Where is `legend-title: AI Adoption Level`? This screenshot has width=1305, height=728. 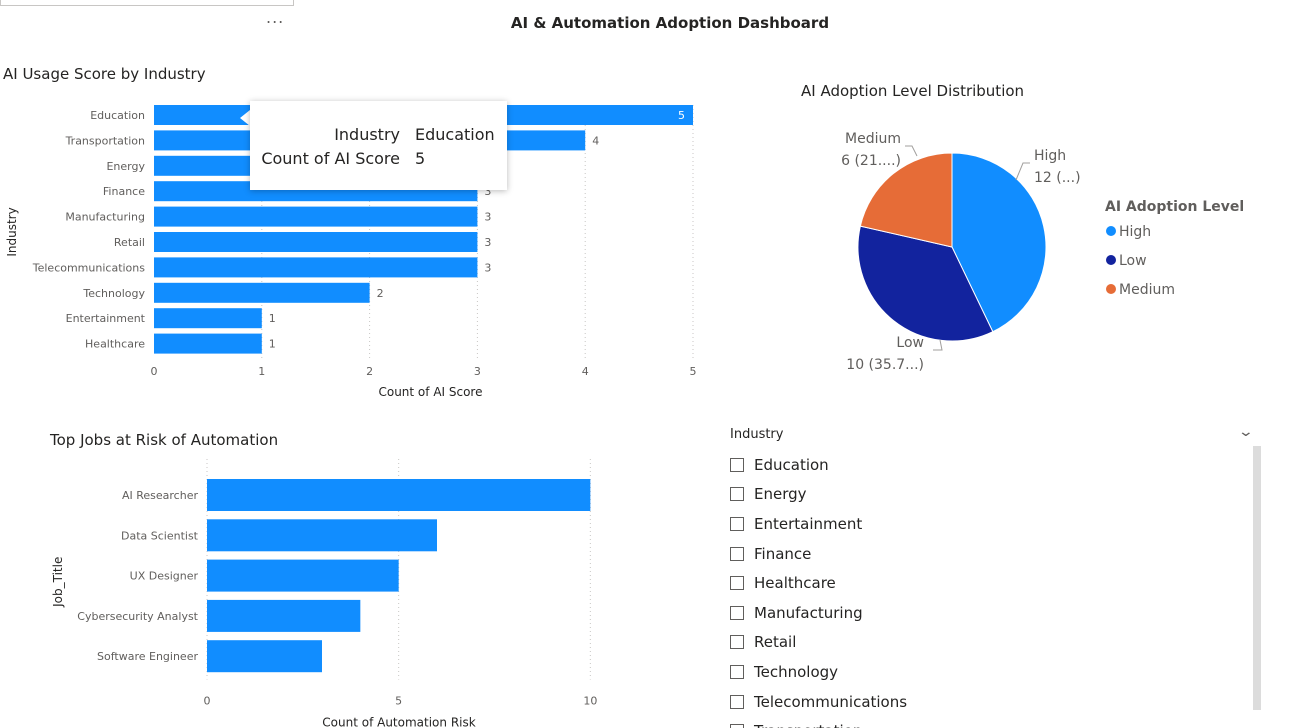
legend-title: AI Adoption Level is located at coordinates (1174, 207).